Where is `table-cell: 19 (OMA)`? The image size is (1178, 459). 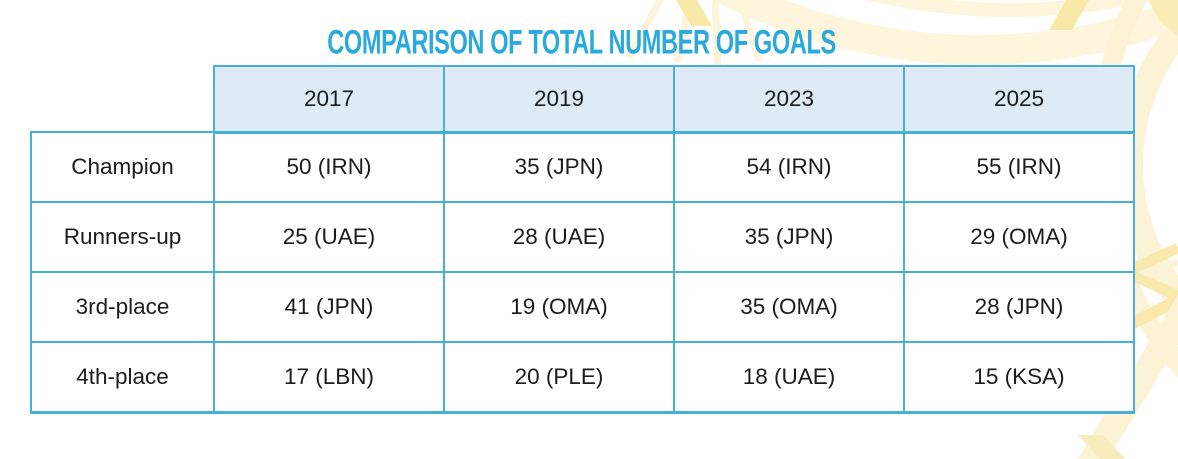
table-cell: 19 (OMA) is located at coordinates (559, 307).